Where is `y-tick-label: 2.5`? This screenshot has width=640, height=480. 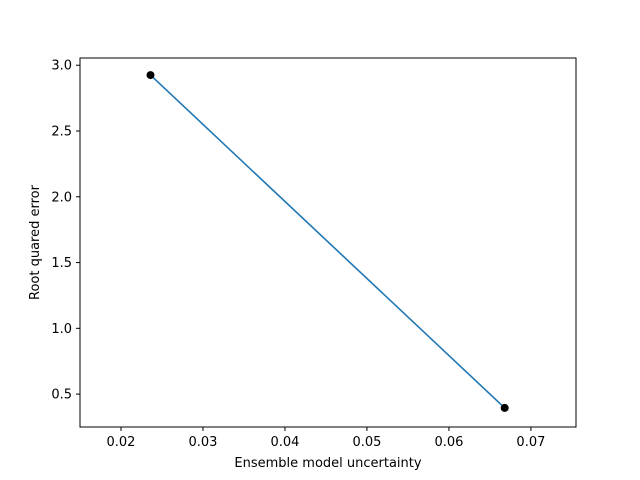
y-tick-label: 2.5 is located at coordinates (61, 132).